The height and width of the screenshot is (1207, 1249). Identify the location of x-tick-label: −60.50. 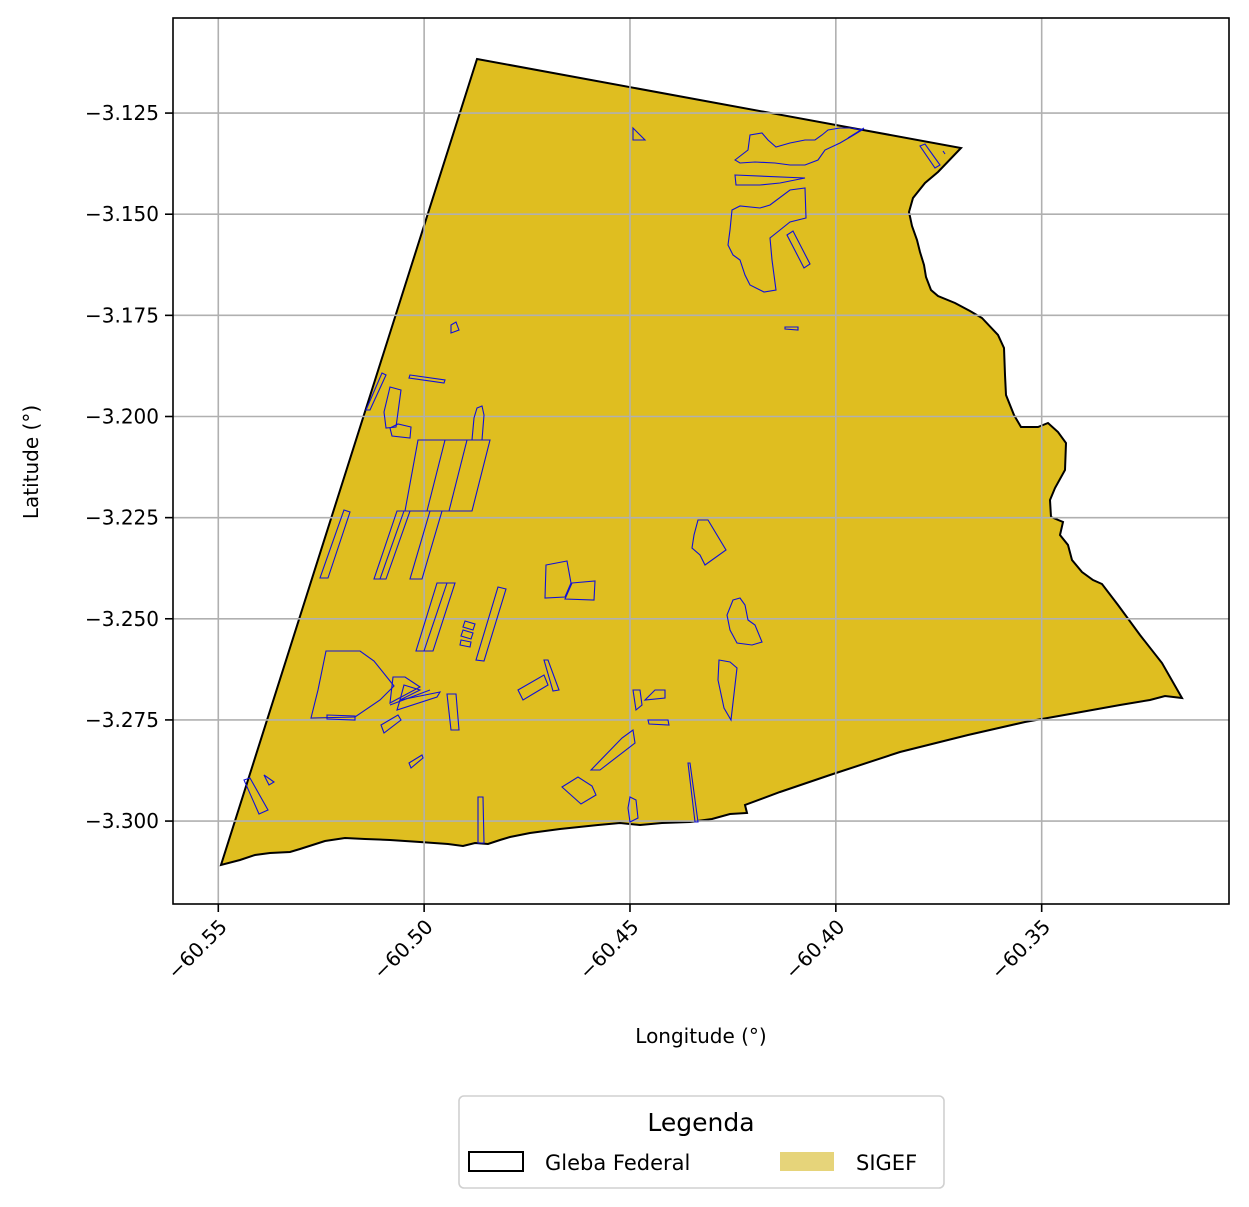
(402, 949).